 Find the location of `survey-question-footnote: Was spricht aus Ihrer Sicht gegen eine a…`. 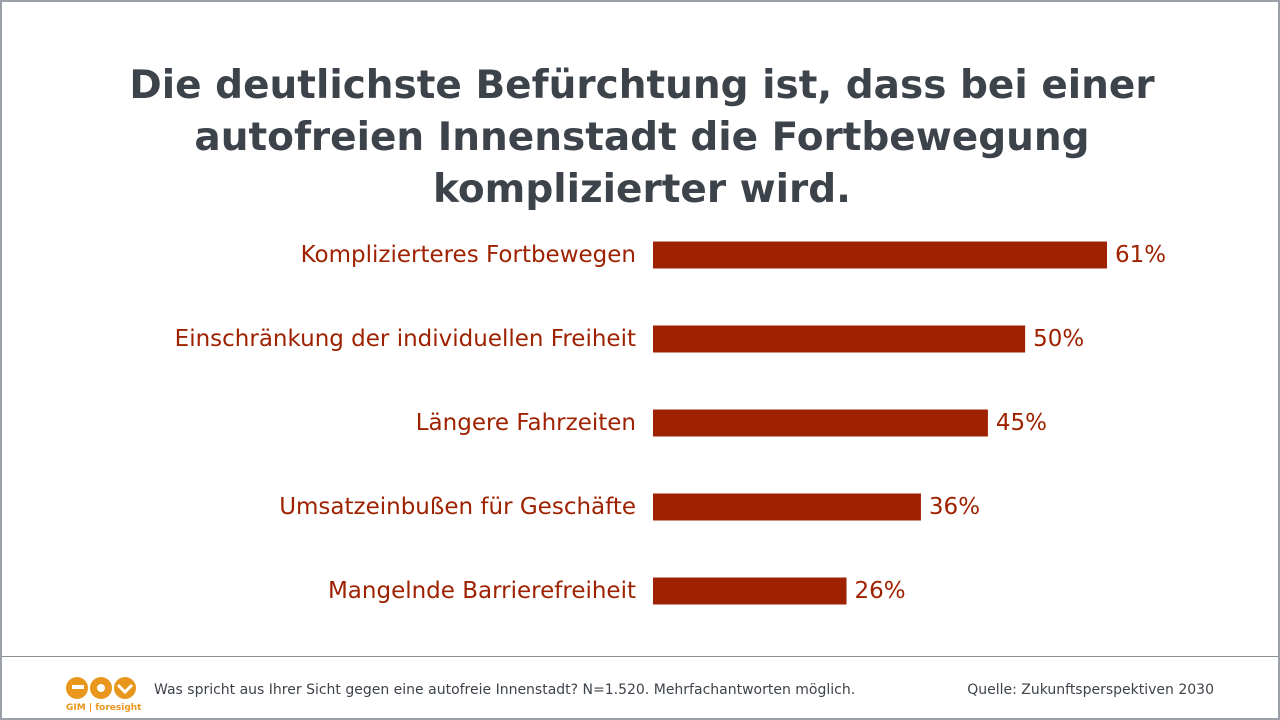

survey-question-footnote: Was spricht aus Ihrer Sicht gegen eine a… is located at coordinates (505, 690).